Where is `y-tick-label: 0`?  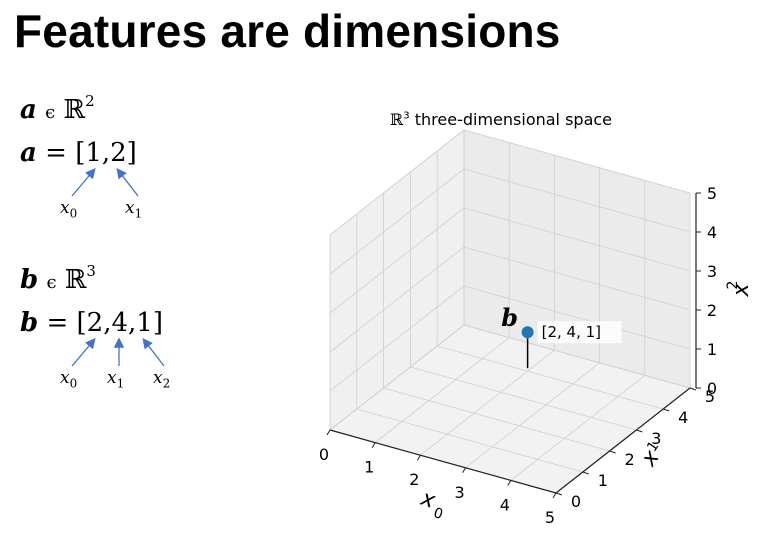 y-tick-label: 0 is located at coordinates (576, 501).